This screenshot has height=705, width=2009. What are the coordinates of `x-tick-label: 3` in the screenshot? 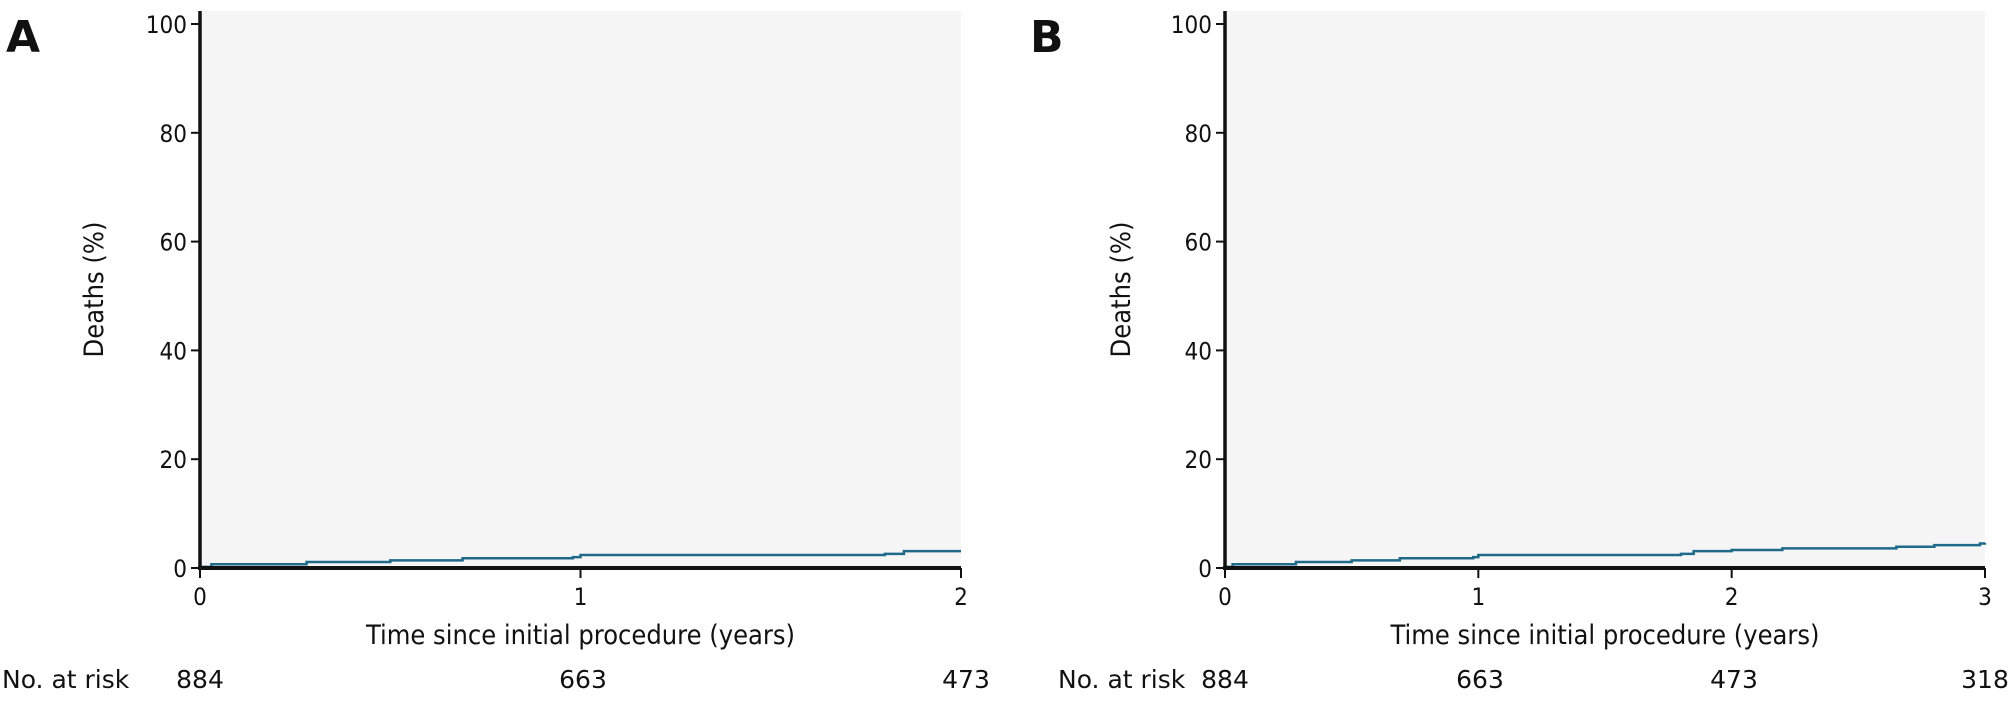 It's located at (1985, 597).